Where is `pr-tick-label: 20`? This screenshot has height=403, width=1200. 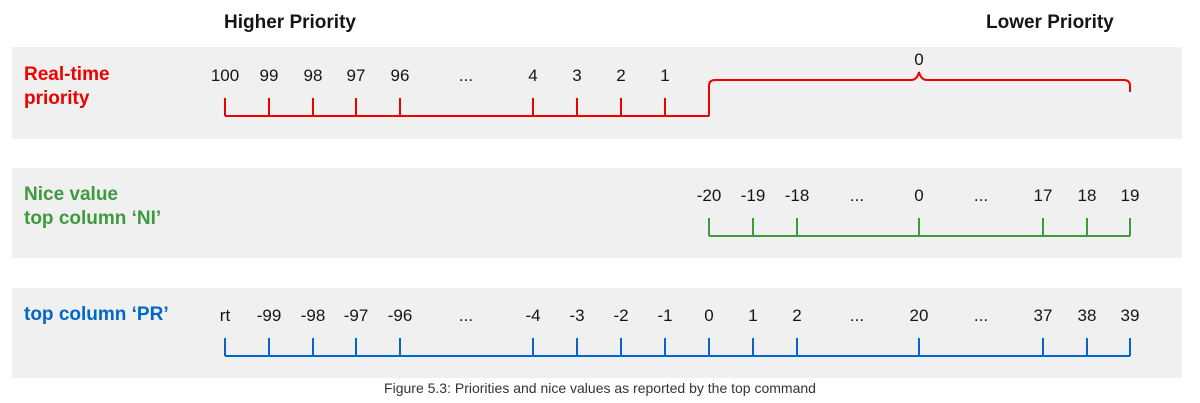
pr-tick-label: 20 is located at coordinates (919, 315).